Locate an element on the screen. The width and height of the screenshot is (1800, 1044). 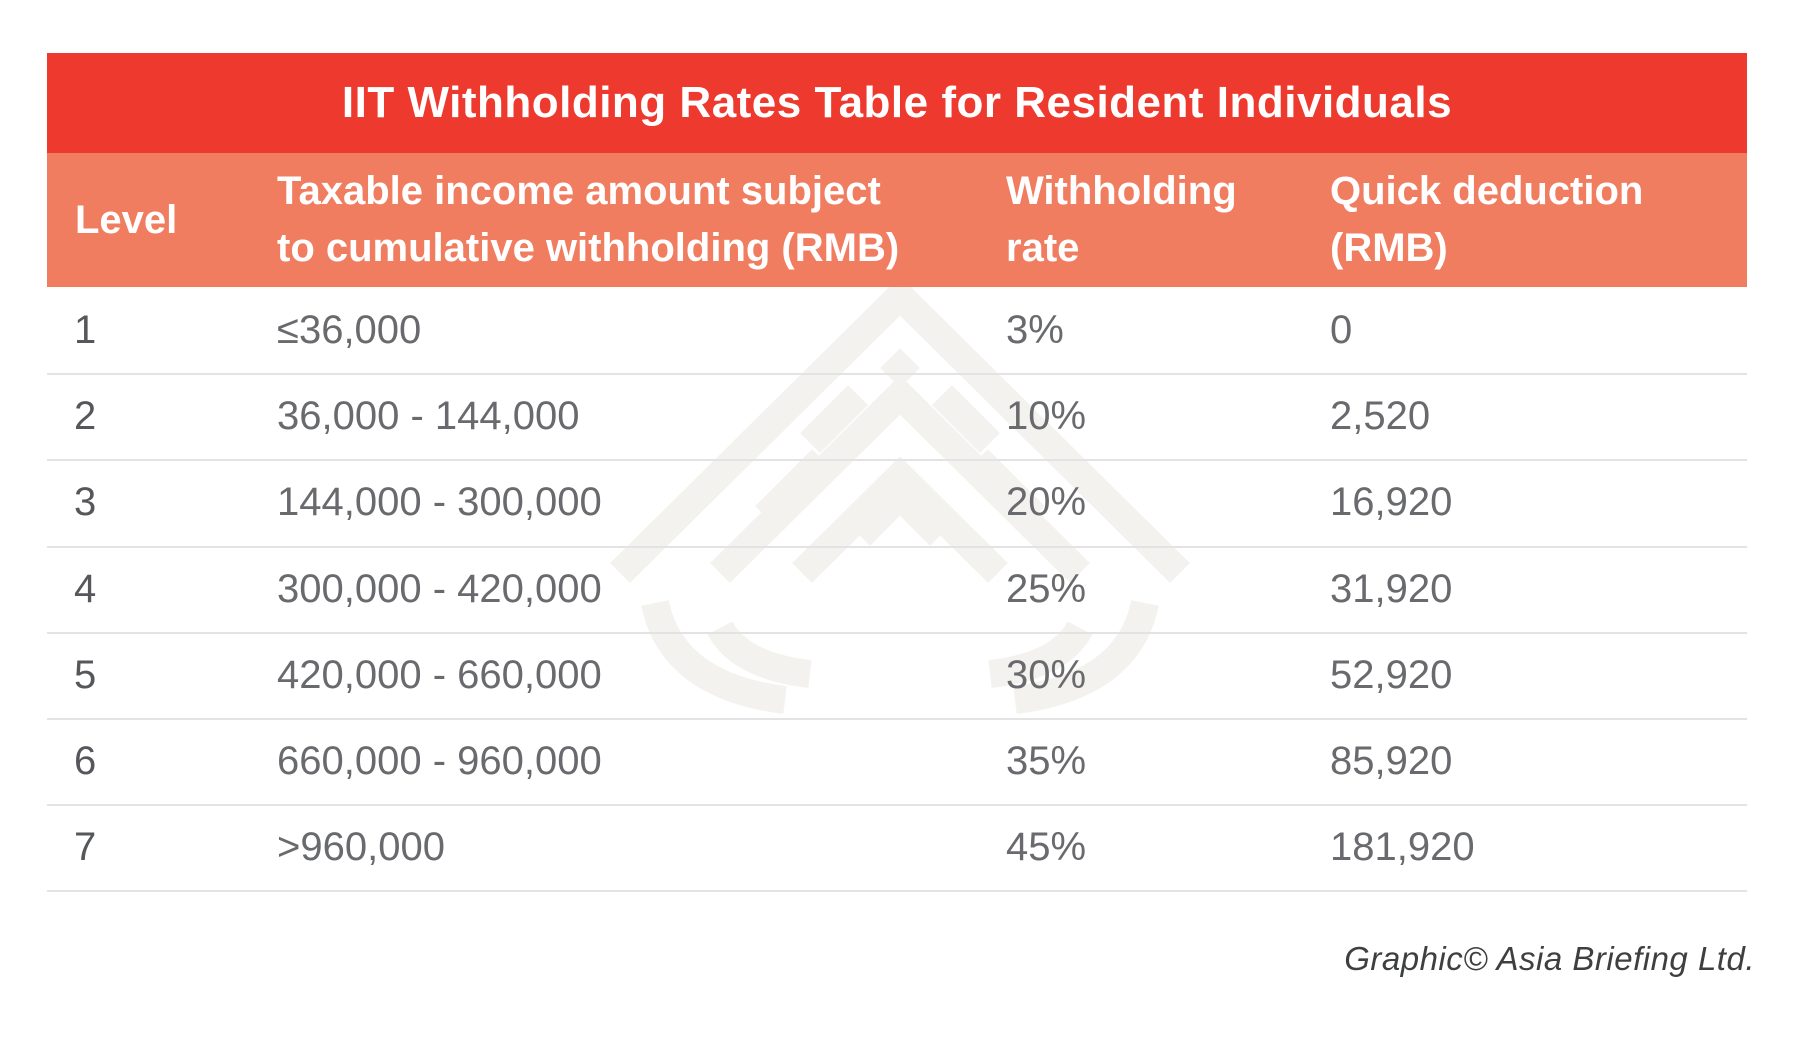
cell-taxable-income: 36,000 - 144,000 is located at coordinates (428, 415).